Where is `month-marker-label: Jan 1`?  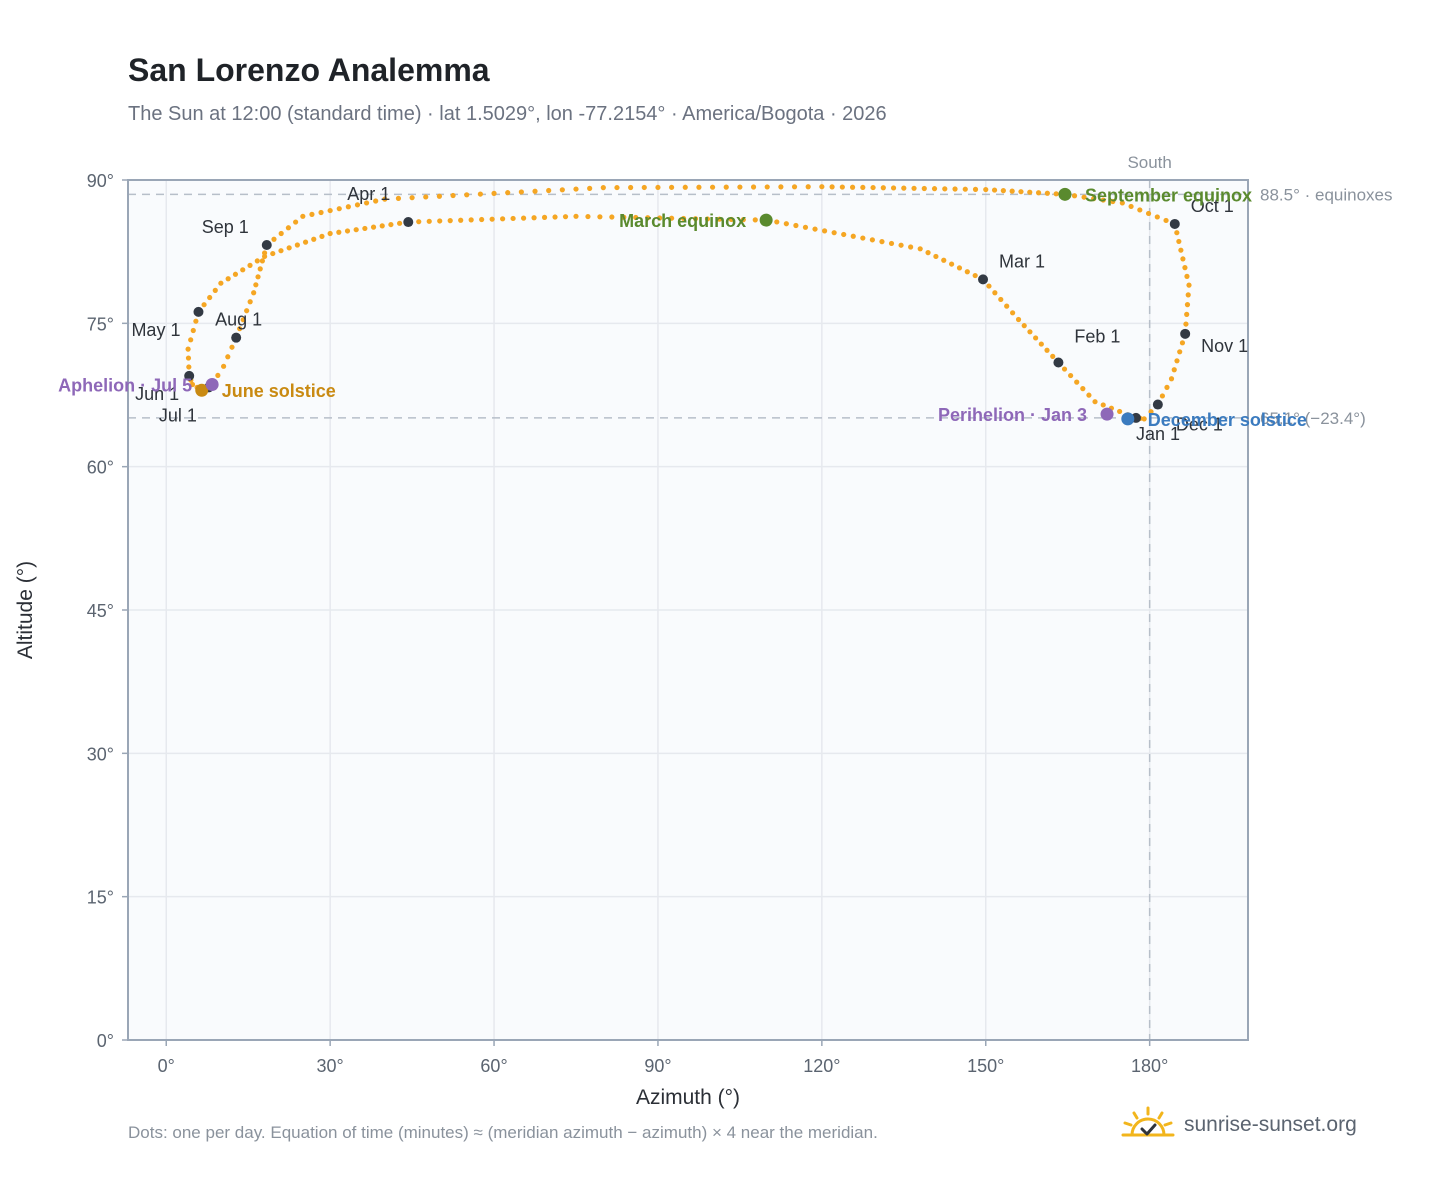
month-marker-label: Jan 1 is located at coordinates (1158, 434).